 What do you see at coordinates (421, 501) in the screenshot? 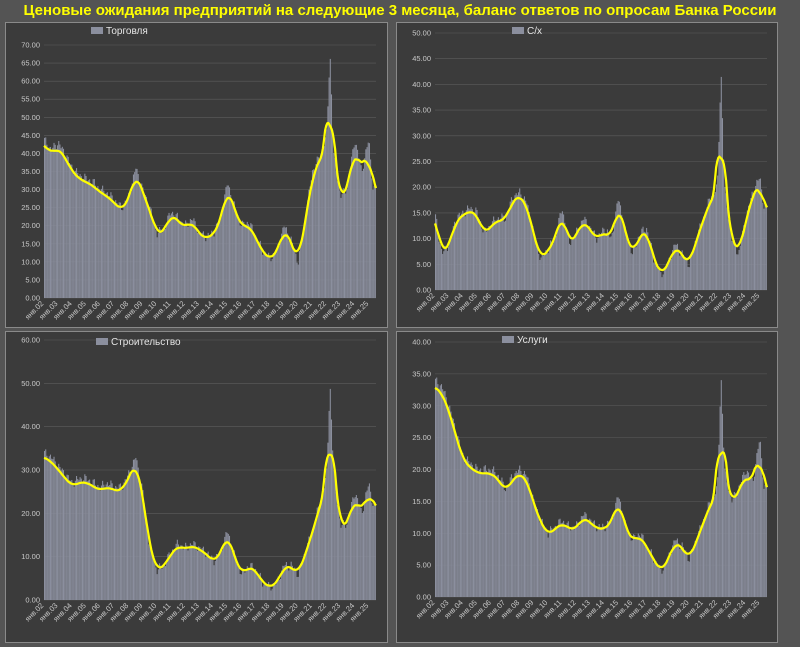
I see `y-tick-label: 15.00` at bounding box center [421, 501].